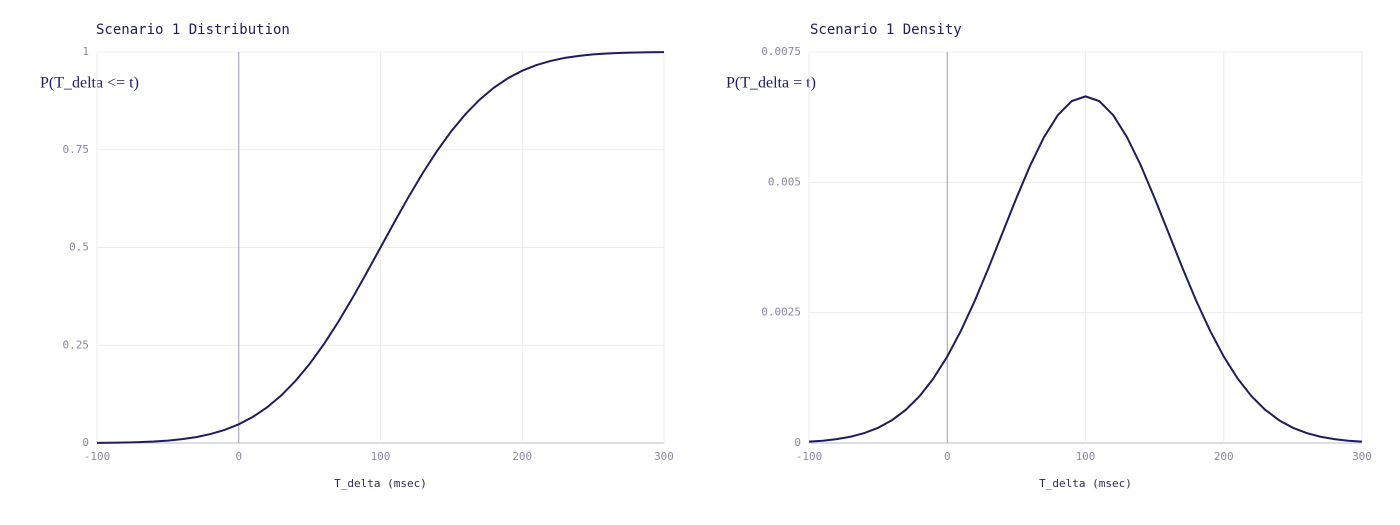 This screenshot has height=525, width=1400. I want to click on y-tick-label: 0.0075, so click(781, 51).